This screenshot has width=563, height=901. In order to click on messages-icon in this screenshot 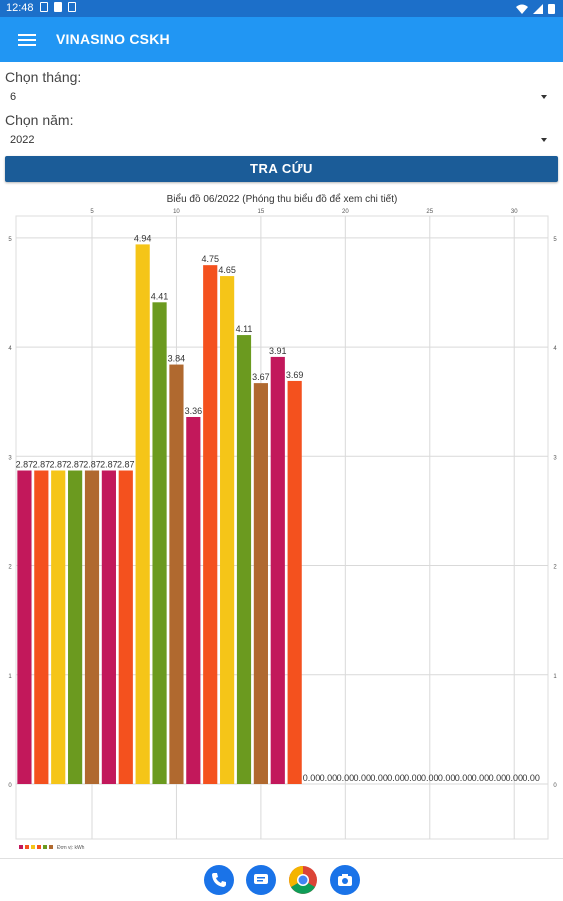, I will do `click(261, 880)`.